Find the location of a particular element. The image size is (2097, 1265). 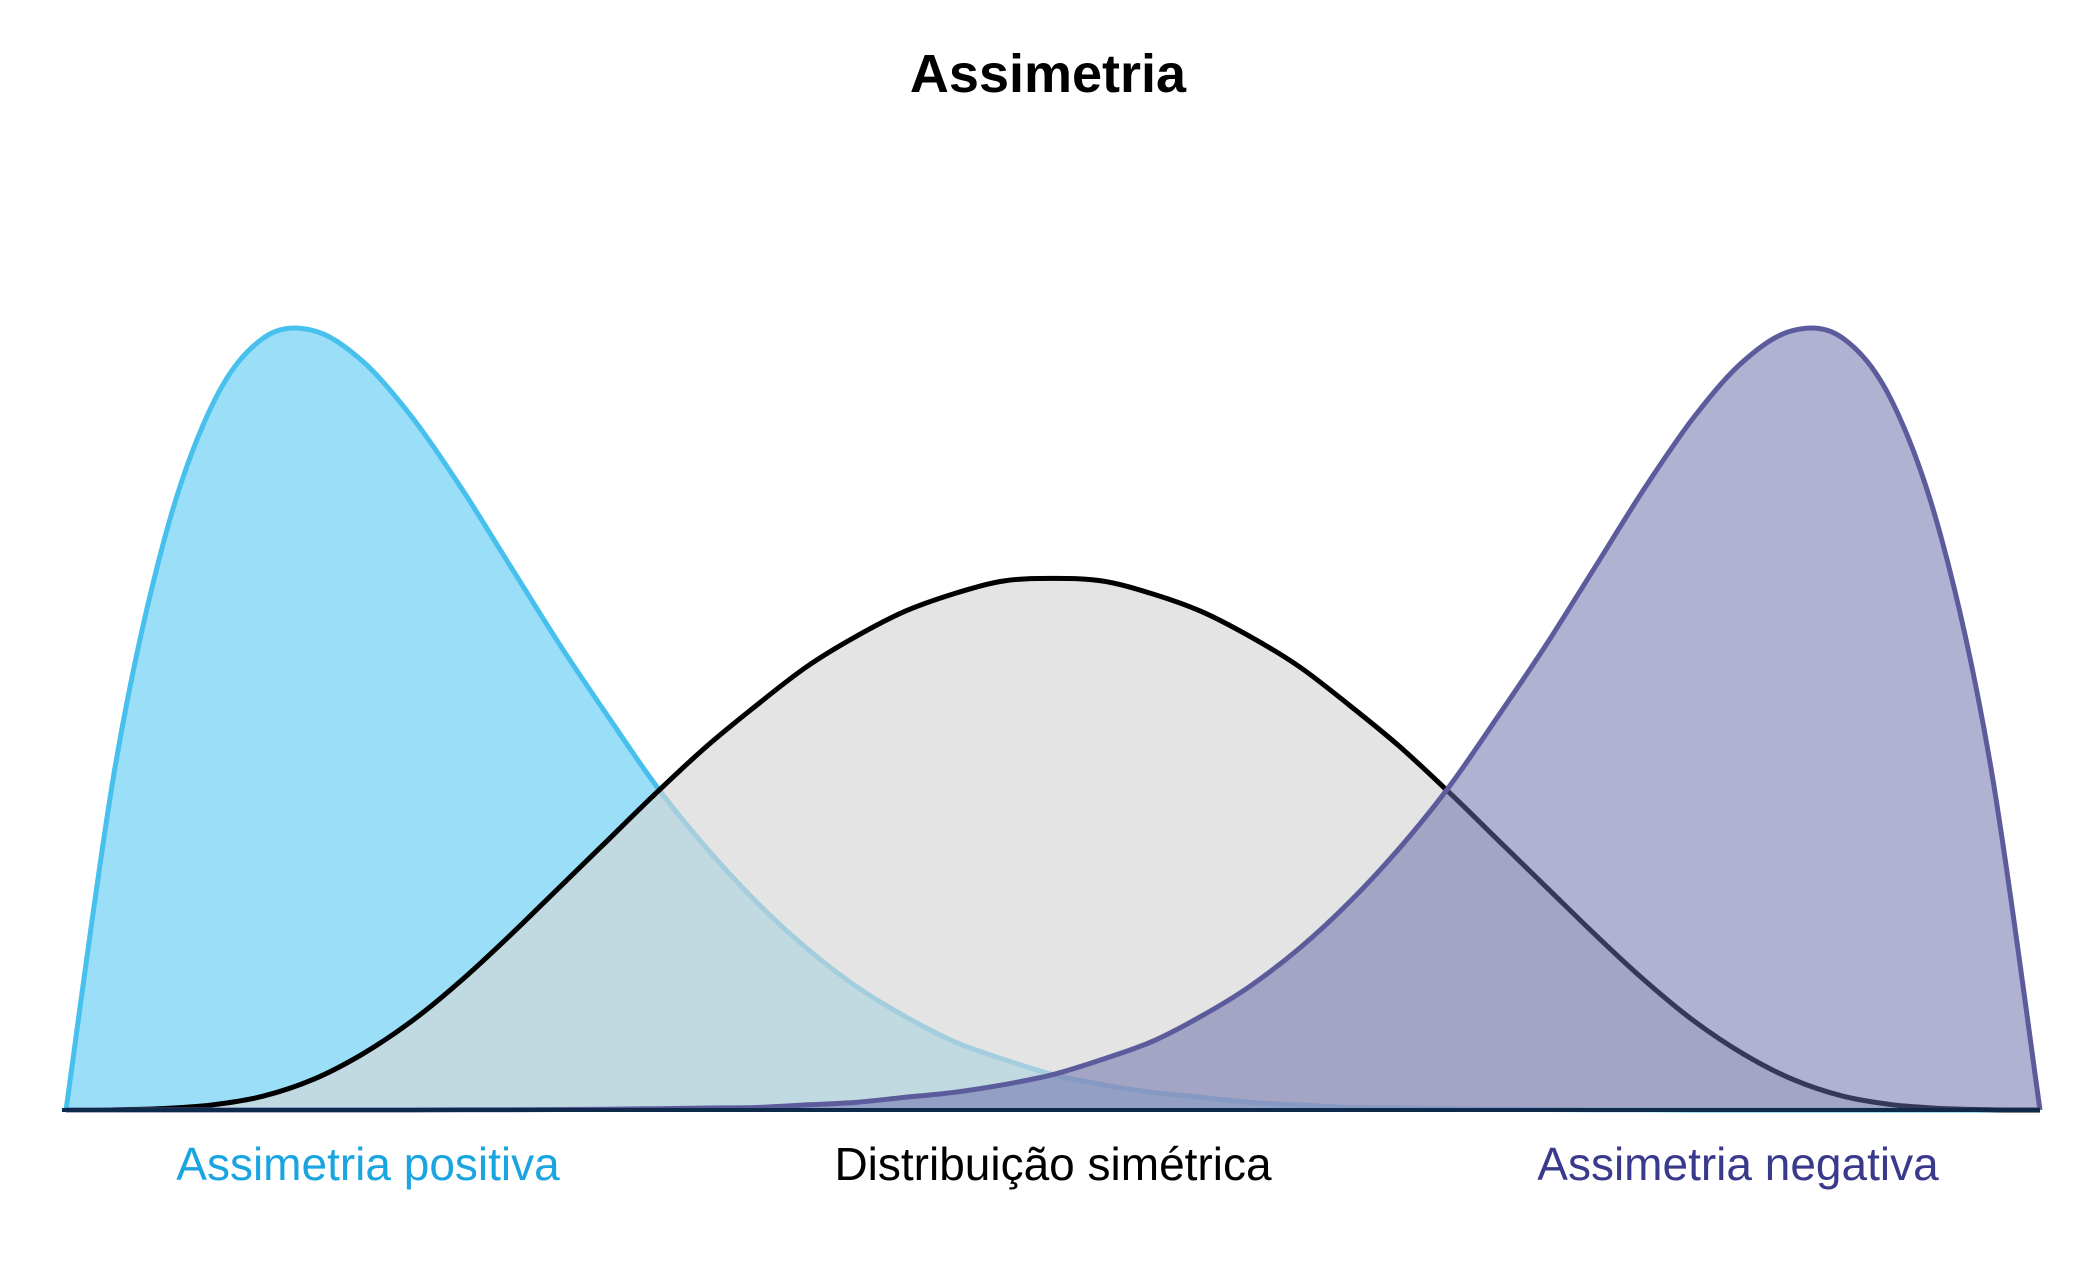

chart-title: Assimetria is located at coordinates (1048, 74).